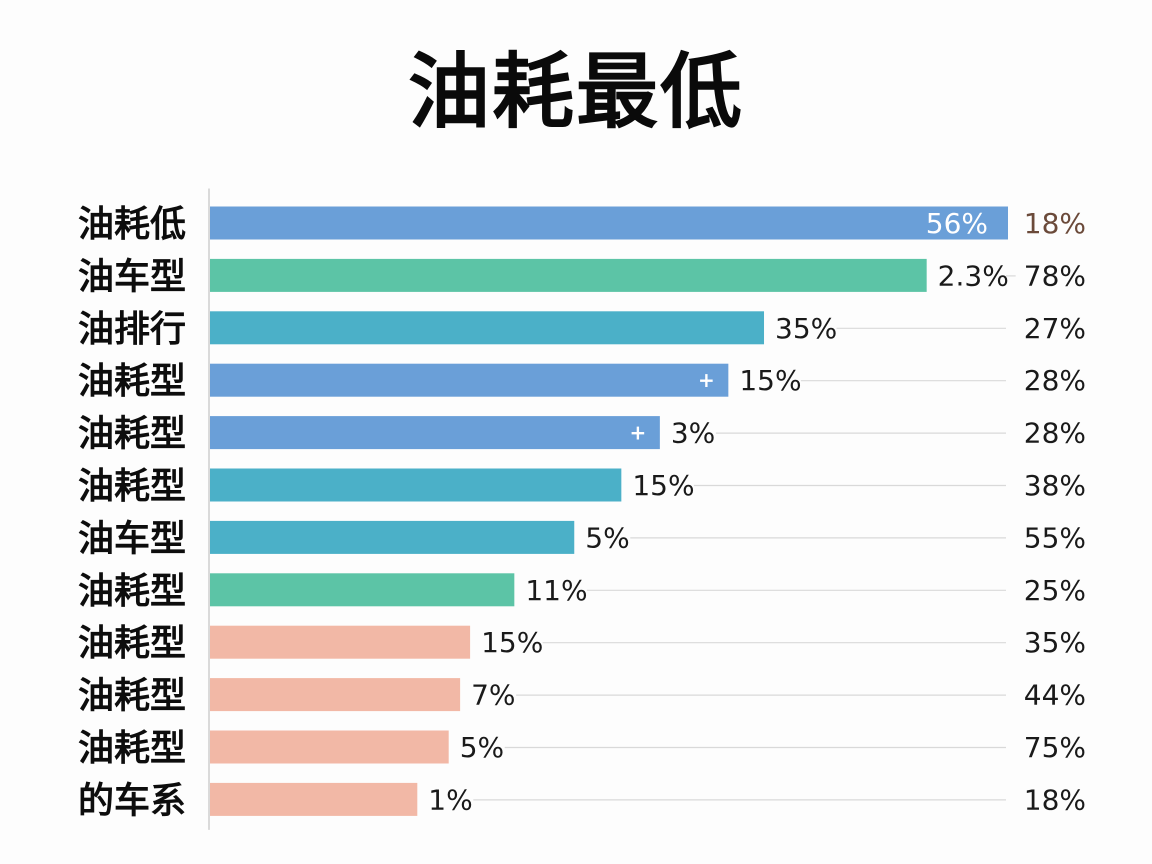 This screenshot has height=864, width=1152. I want to click on chart-title: 油耗最低, so click(575, 92).